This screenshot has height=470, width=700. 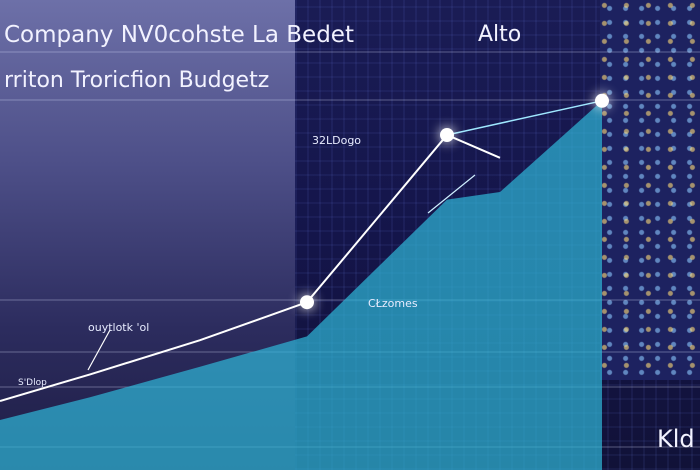 I want to click on title-line-2: rriton Troricfion Budgetz, so click(x=137, y=80).